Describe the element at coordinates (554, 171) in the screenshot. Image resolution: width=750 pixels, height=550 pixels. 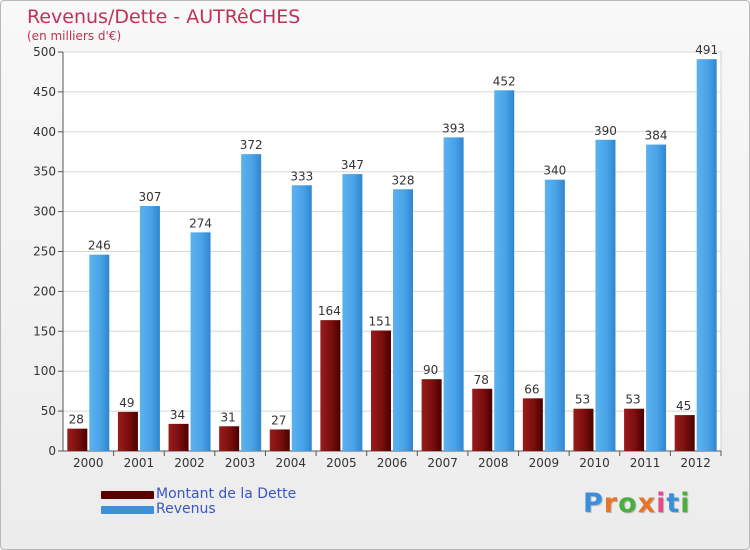
I see `data-label-revenue: 340` at that location.